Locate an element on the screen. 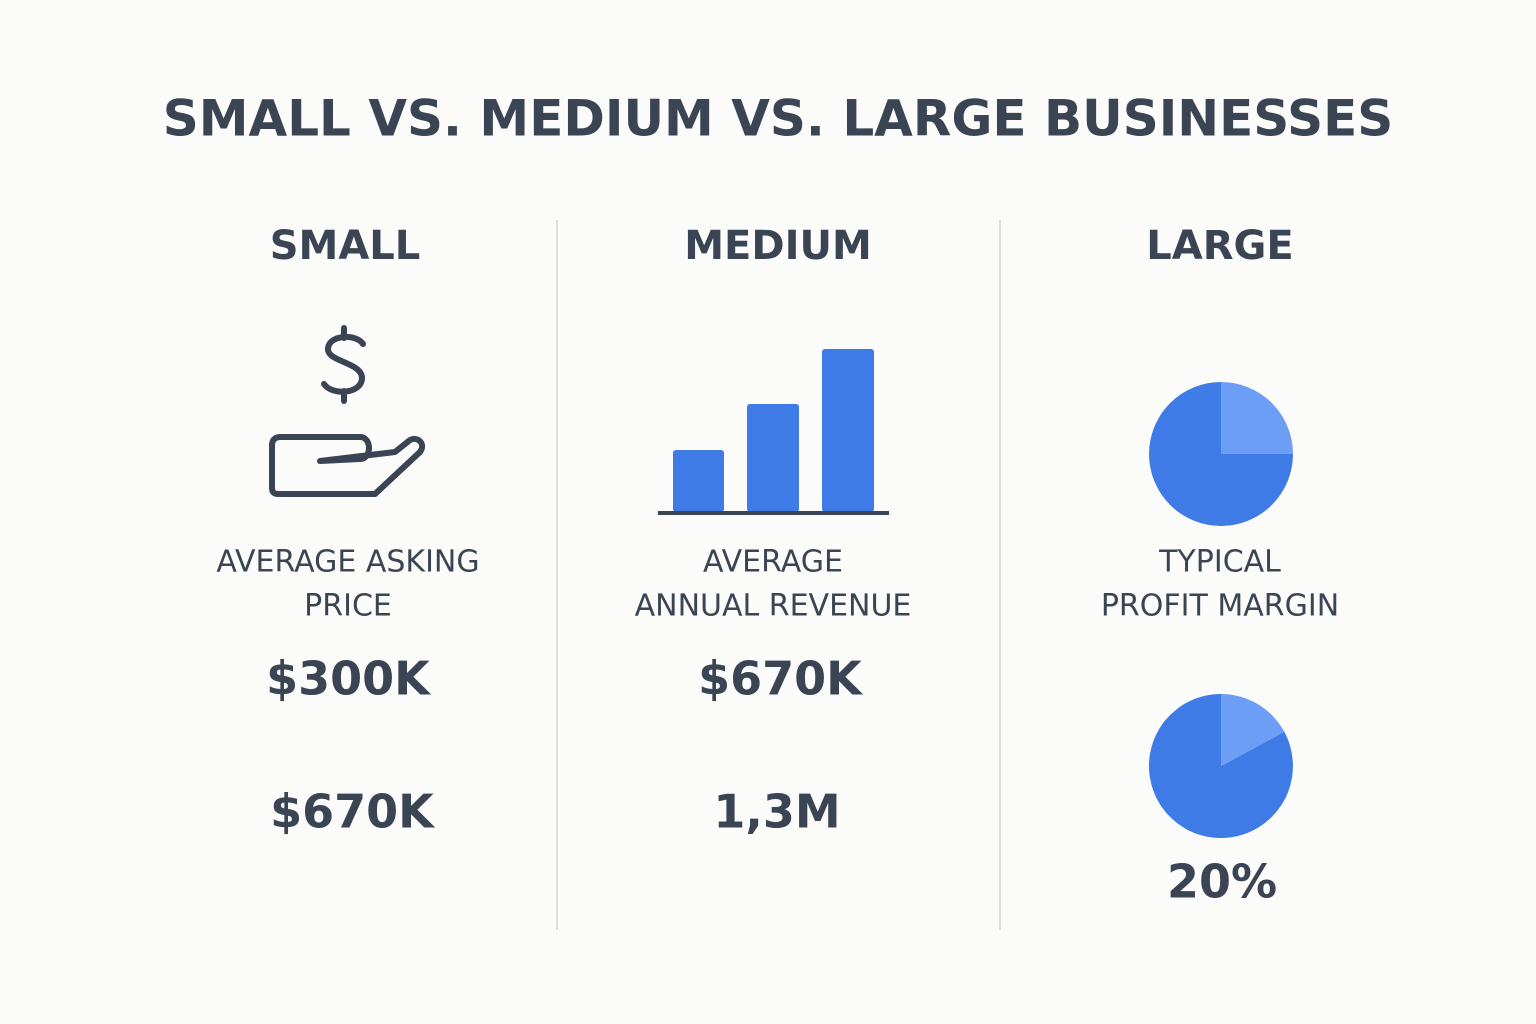 The image size is (1536, 1024). hand is located at coordinates (347, 465).